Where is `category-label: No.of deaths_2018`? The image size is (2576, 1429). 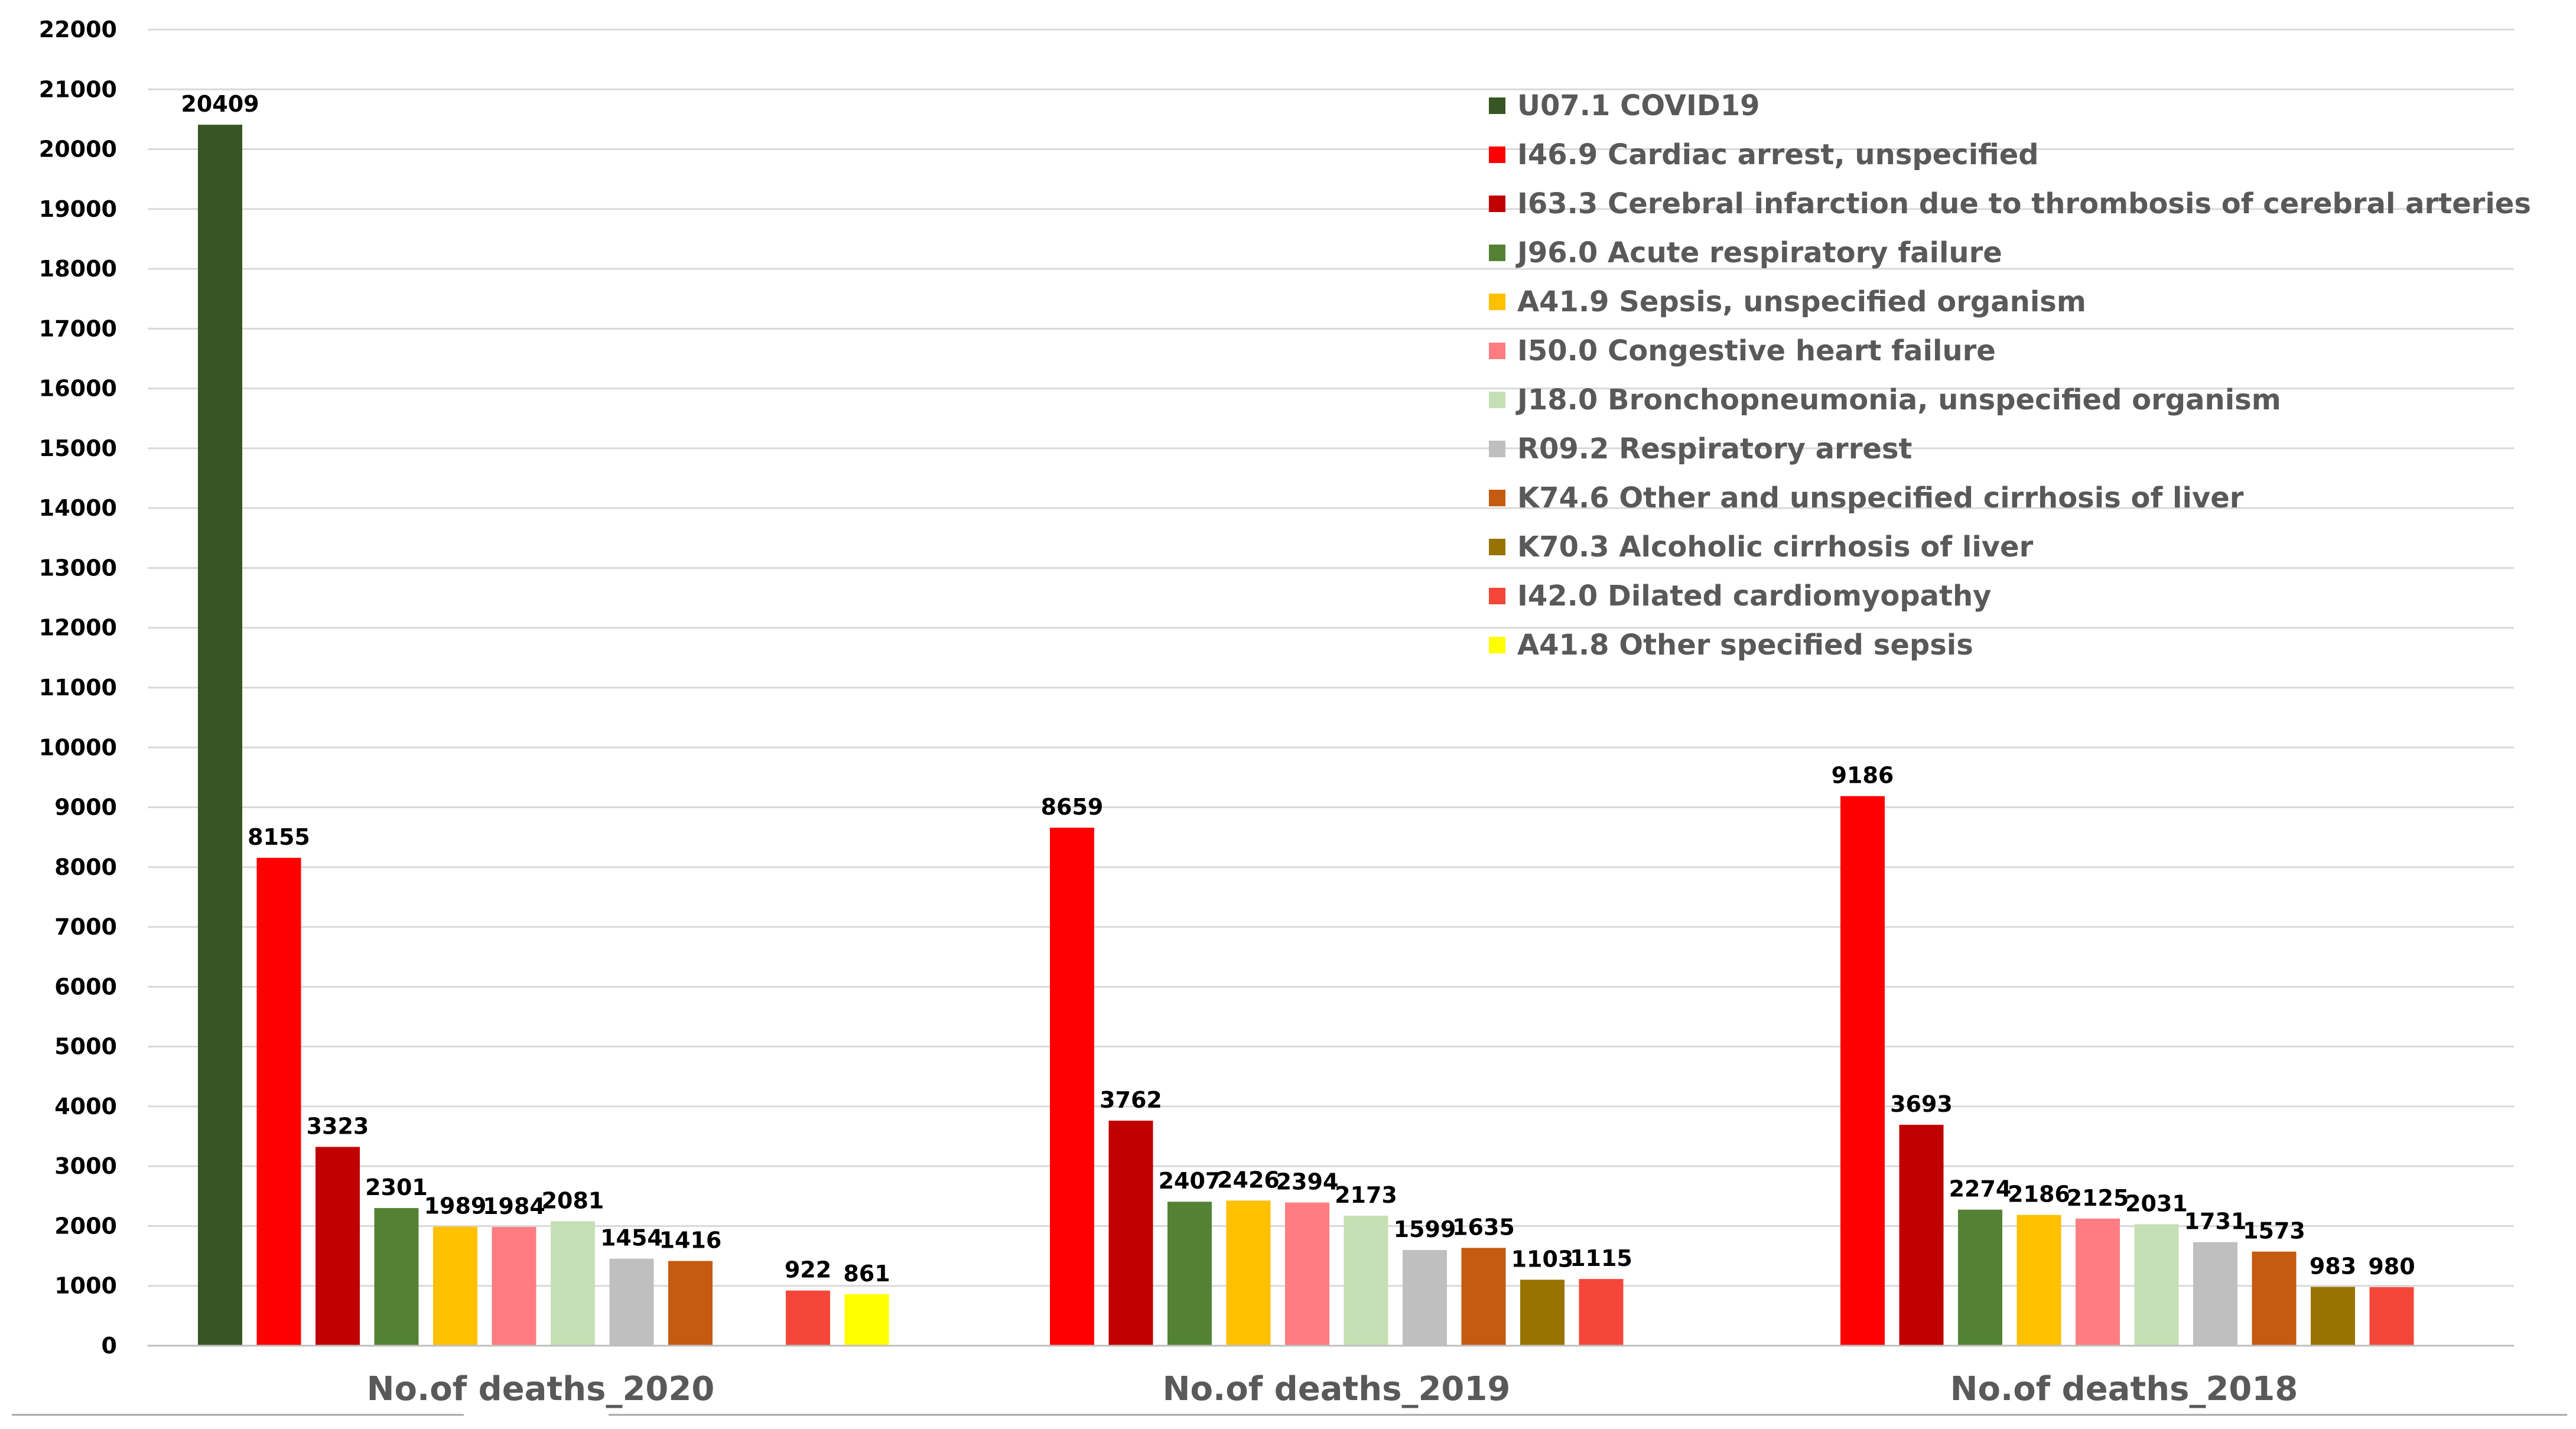 category-label: No.of deaths_2018 is located at coordinates (2124, 1389).